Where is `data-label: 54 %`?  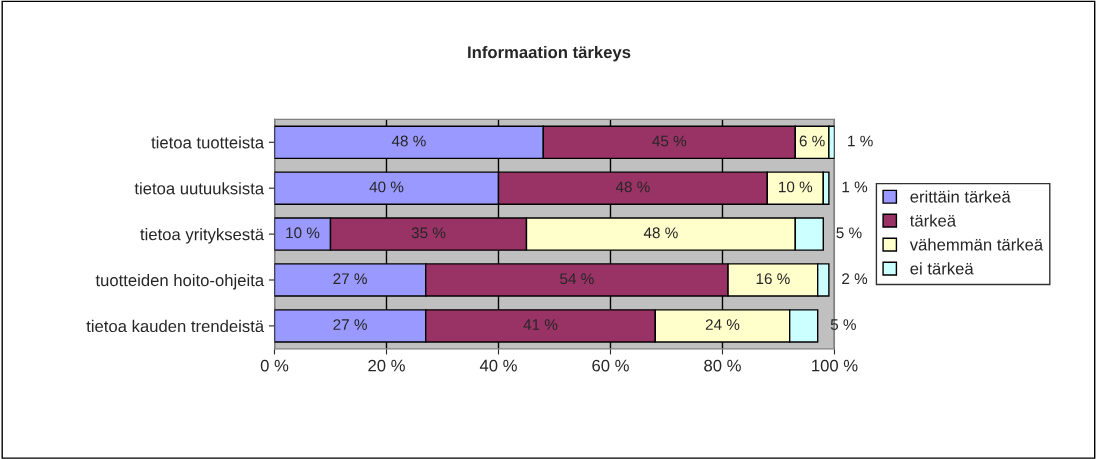 data-label: 54 % is located at coordinates (577, 279).